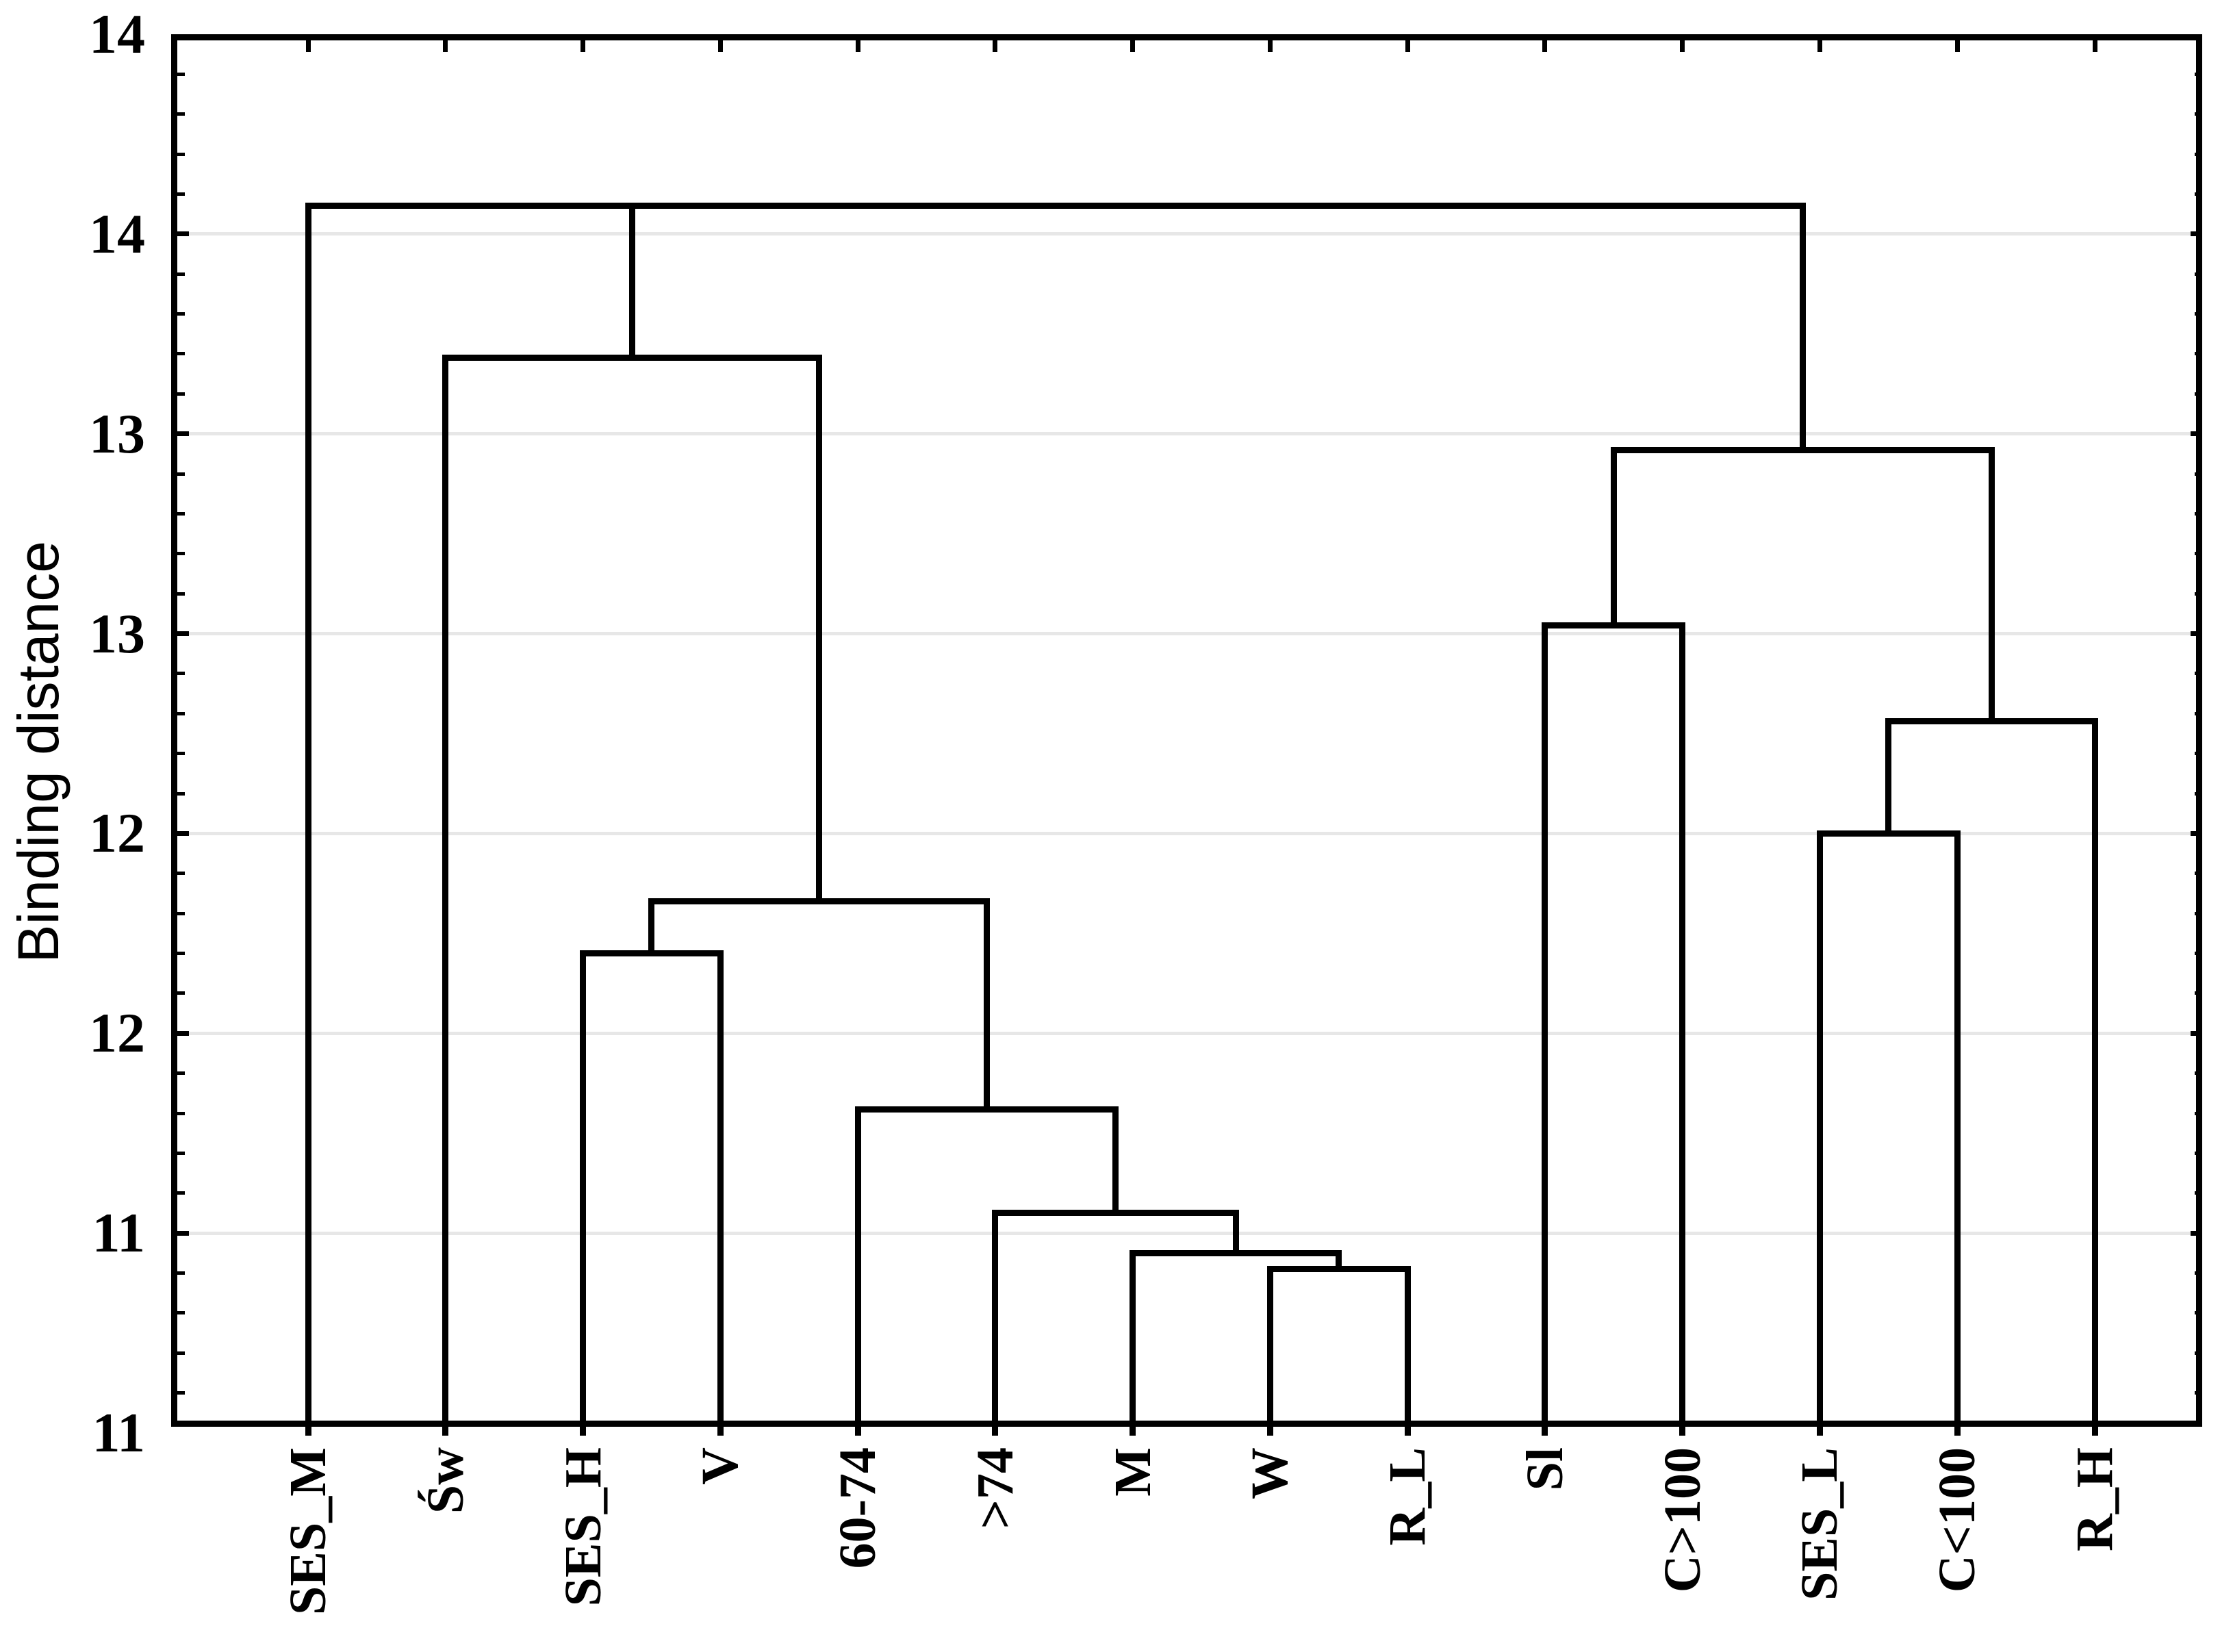 The width and height of the screenshot is (2220, 1652). Describe the element at coordinates (117, 833) in the screenshot. I see `y-tick-label: 12` at that location.